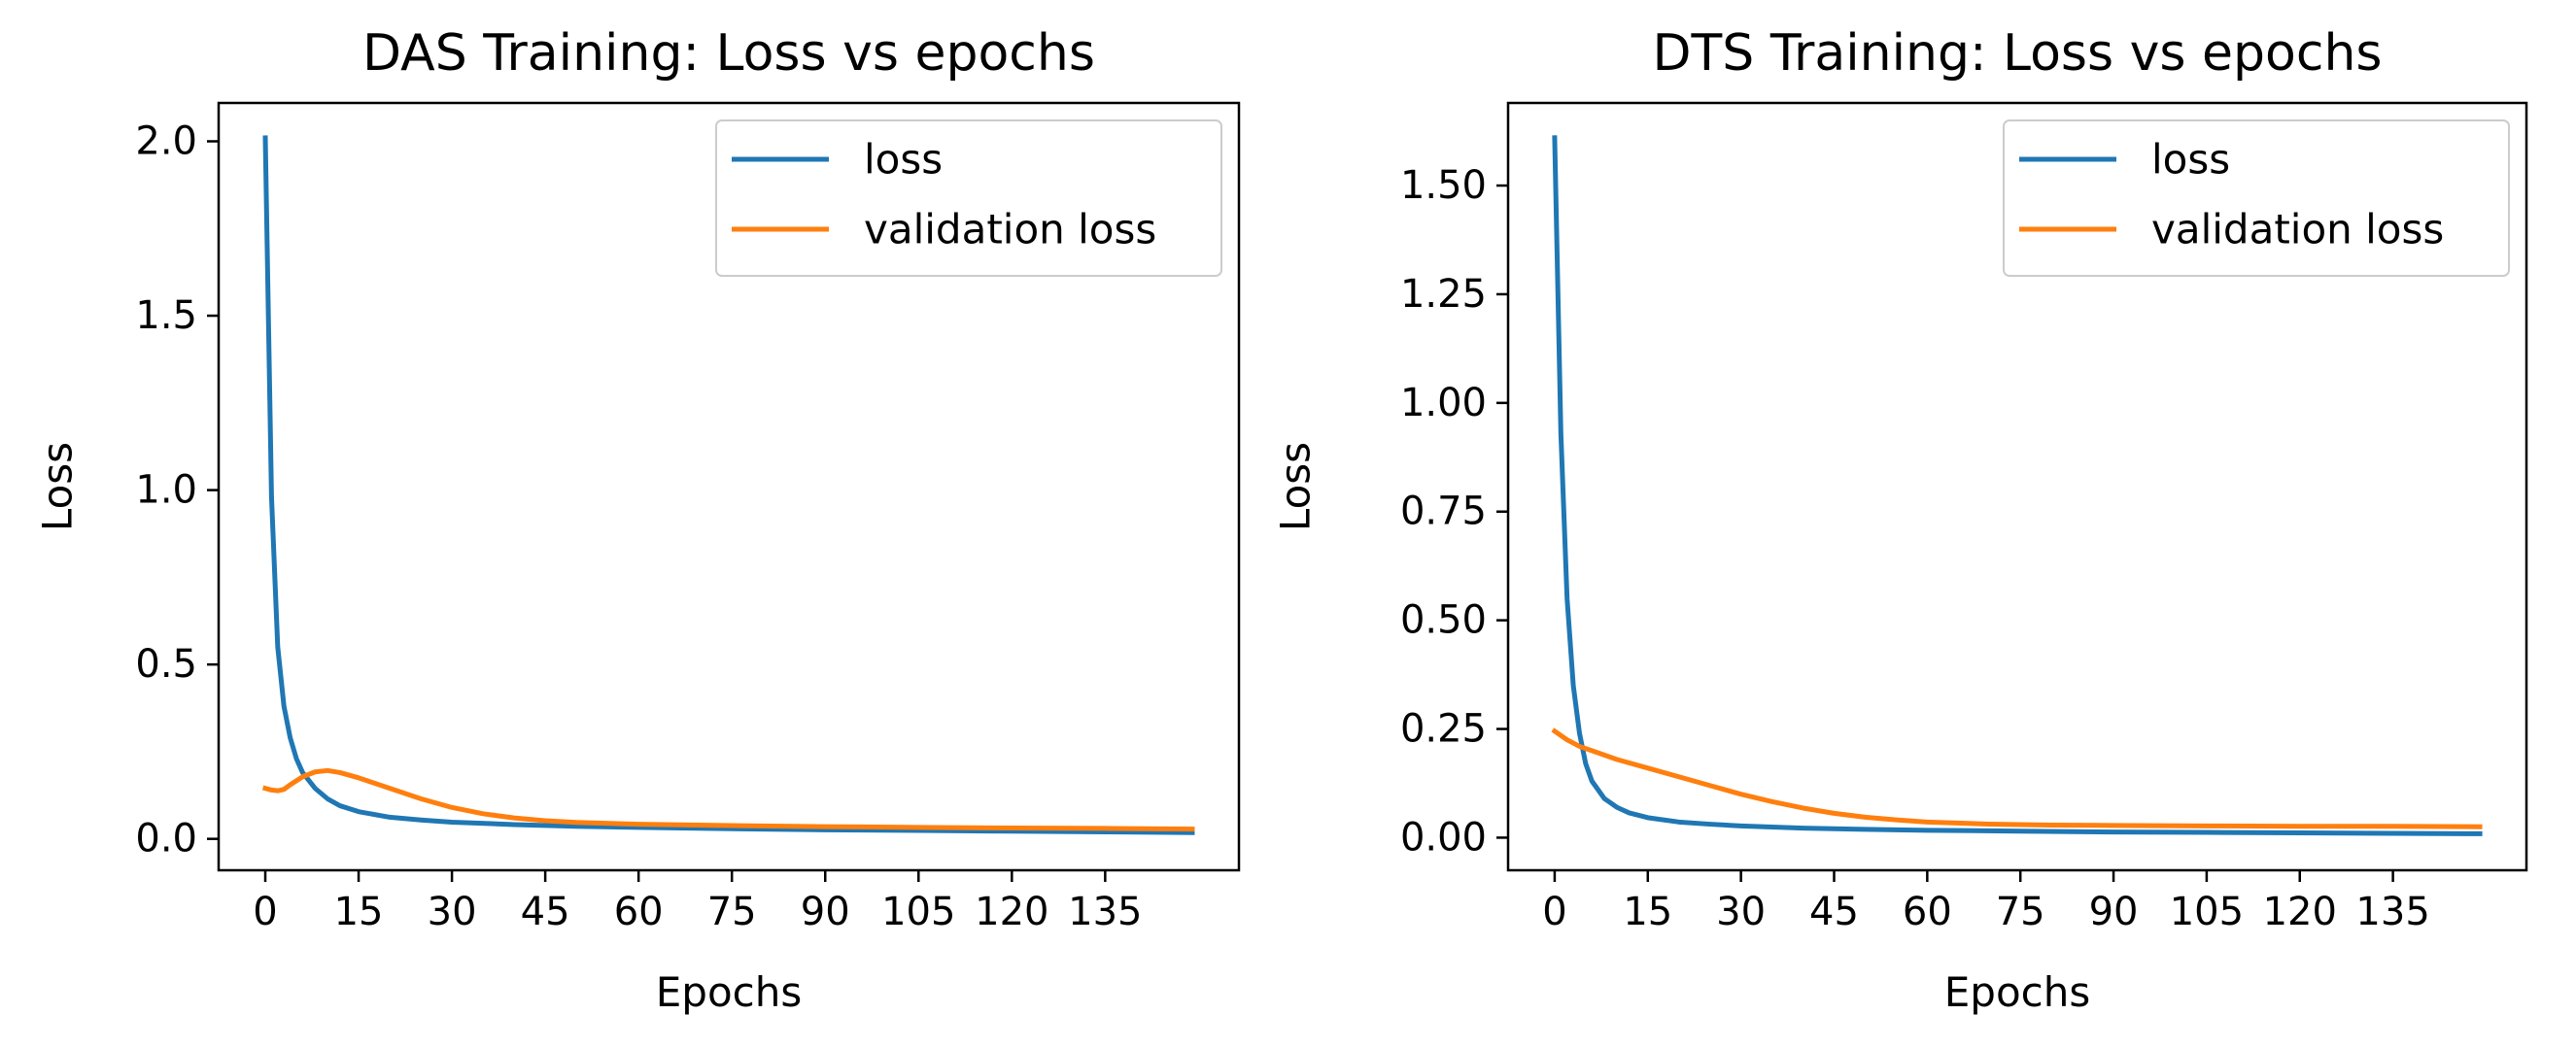  What do you see at coordinates (1444, 620) in the screenshot?
I see `y-tick-label: 0.50` at bounding box center [1444, 620].